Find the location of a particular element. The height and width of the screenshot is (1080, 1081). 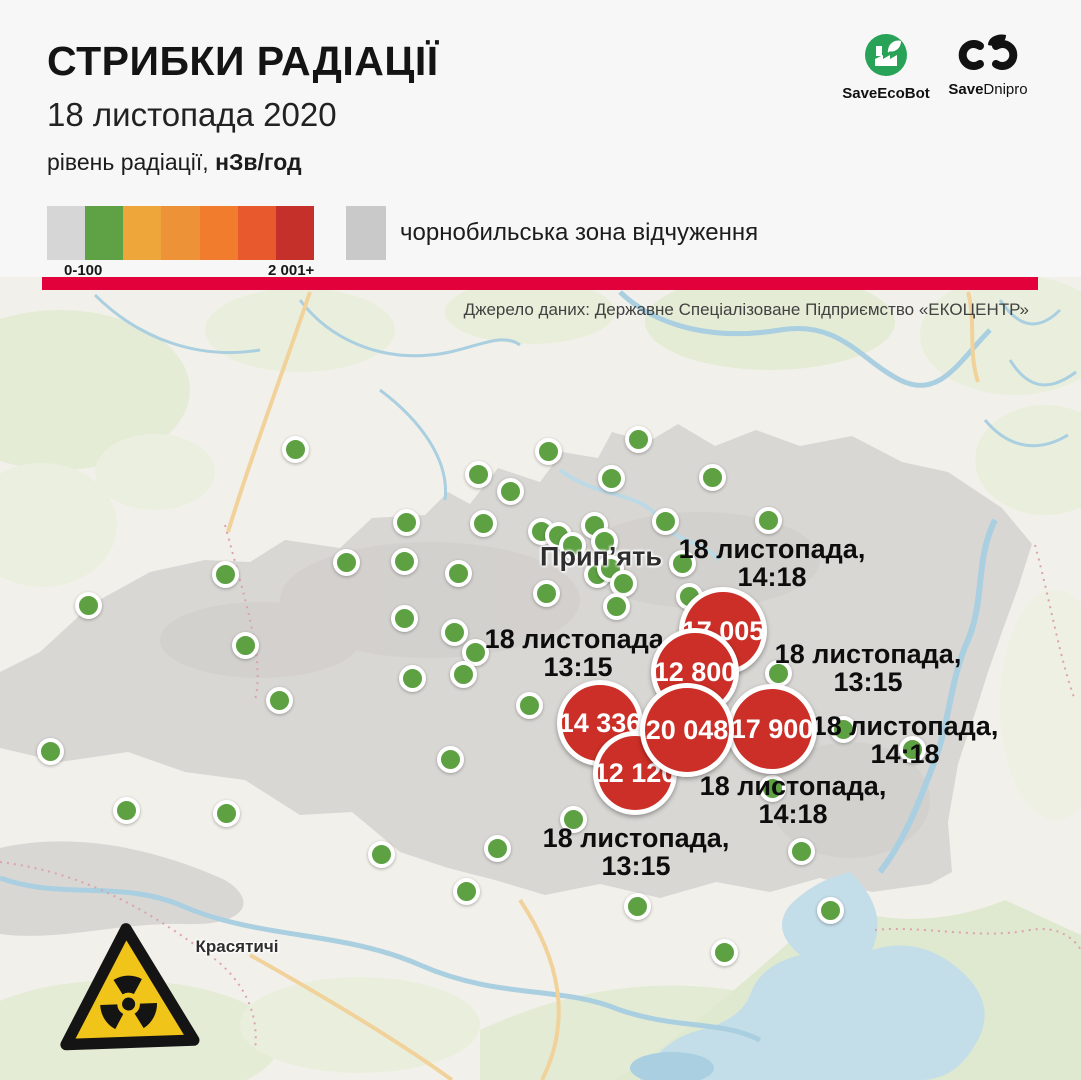

color-scale-legend is located at coordinates (180, 233).